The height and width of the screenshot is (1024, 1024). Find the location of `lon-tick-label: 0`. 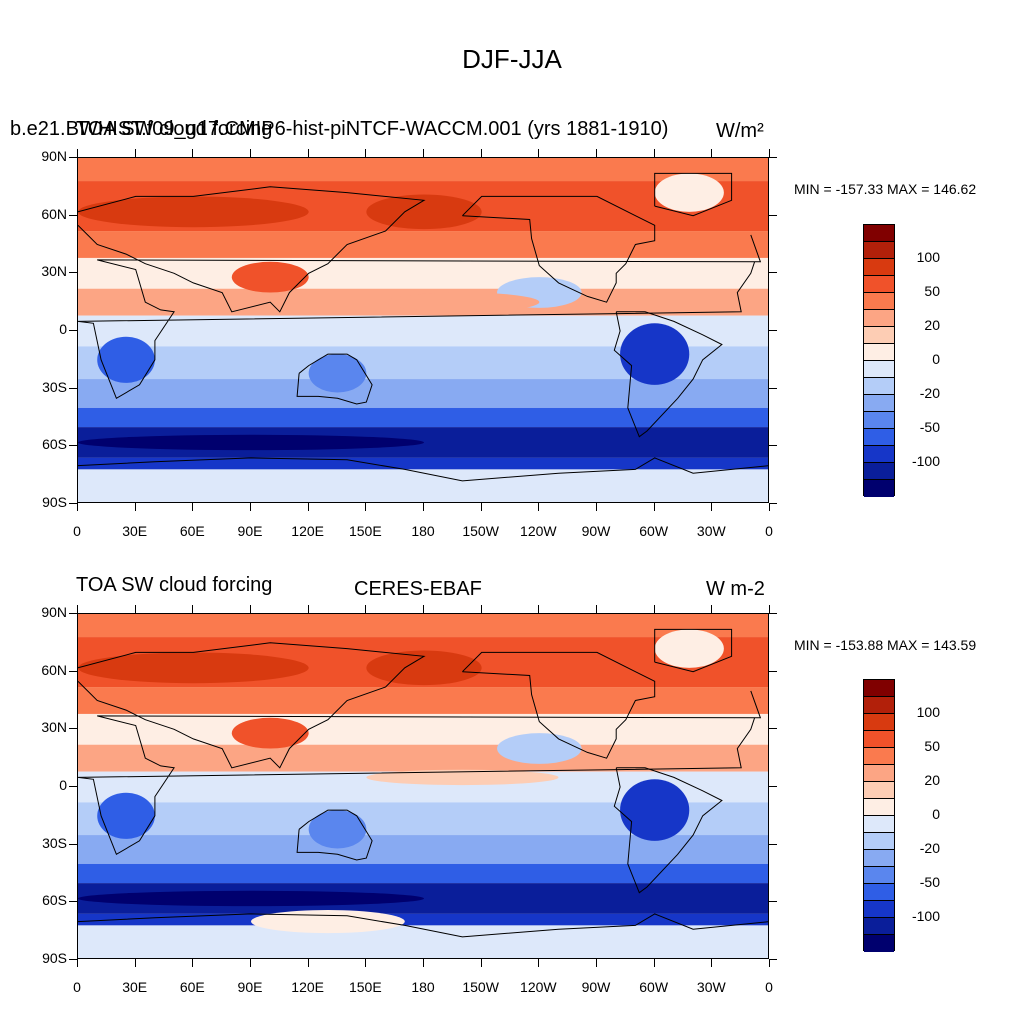

lon-tick-label: 0 is located at coordinates (77, 987).